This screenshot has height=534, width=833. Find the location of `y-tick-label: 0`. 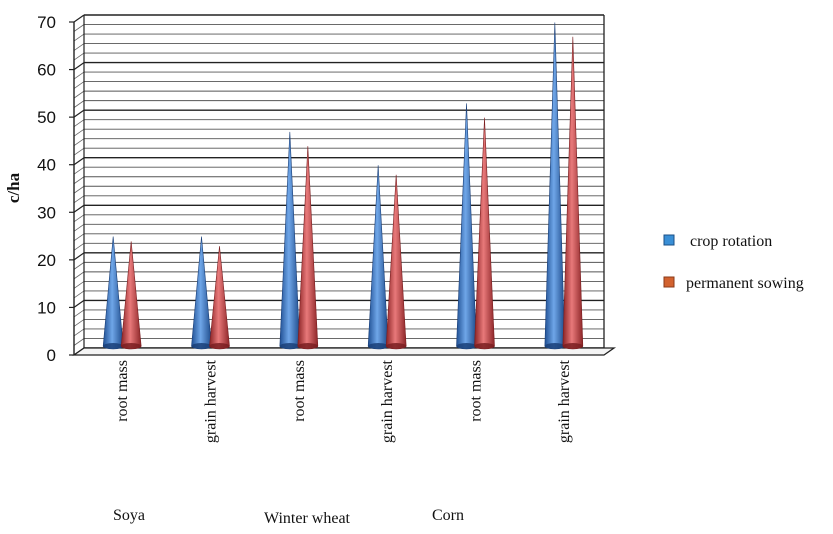

y-tick-label: 0 is located at coordinates (51, 355).